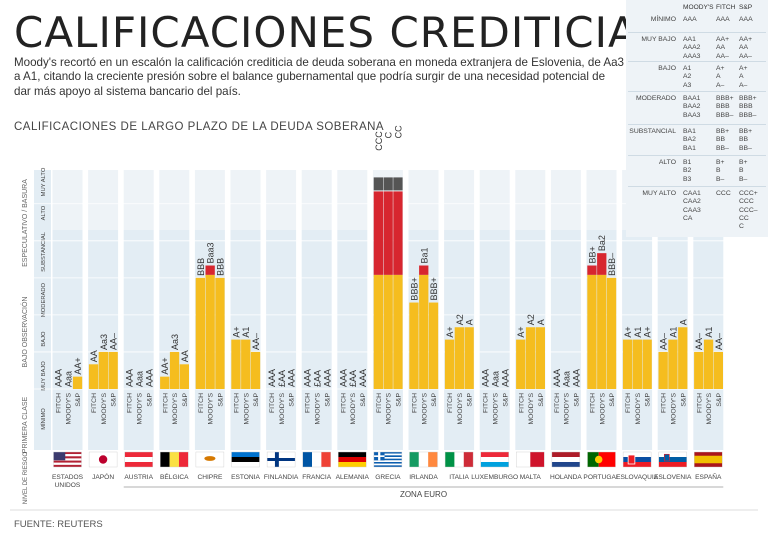 Image resolution: width=768 pixels, height=537 pixels. What do you see at coordinates (652, 131) in the screenshot?
I see `legend-risk-label: SUBSTANCIAL` at bounding box center [652, 131].